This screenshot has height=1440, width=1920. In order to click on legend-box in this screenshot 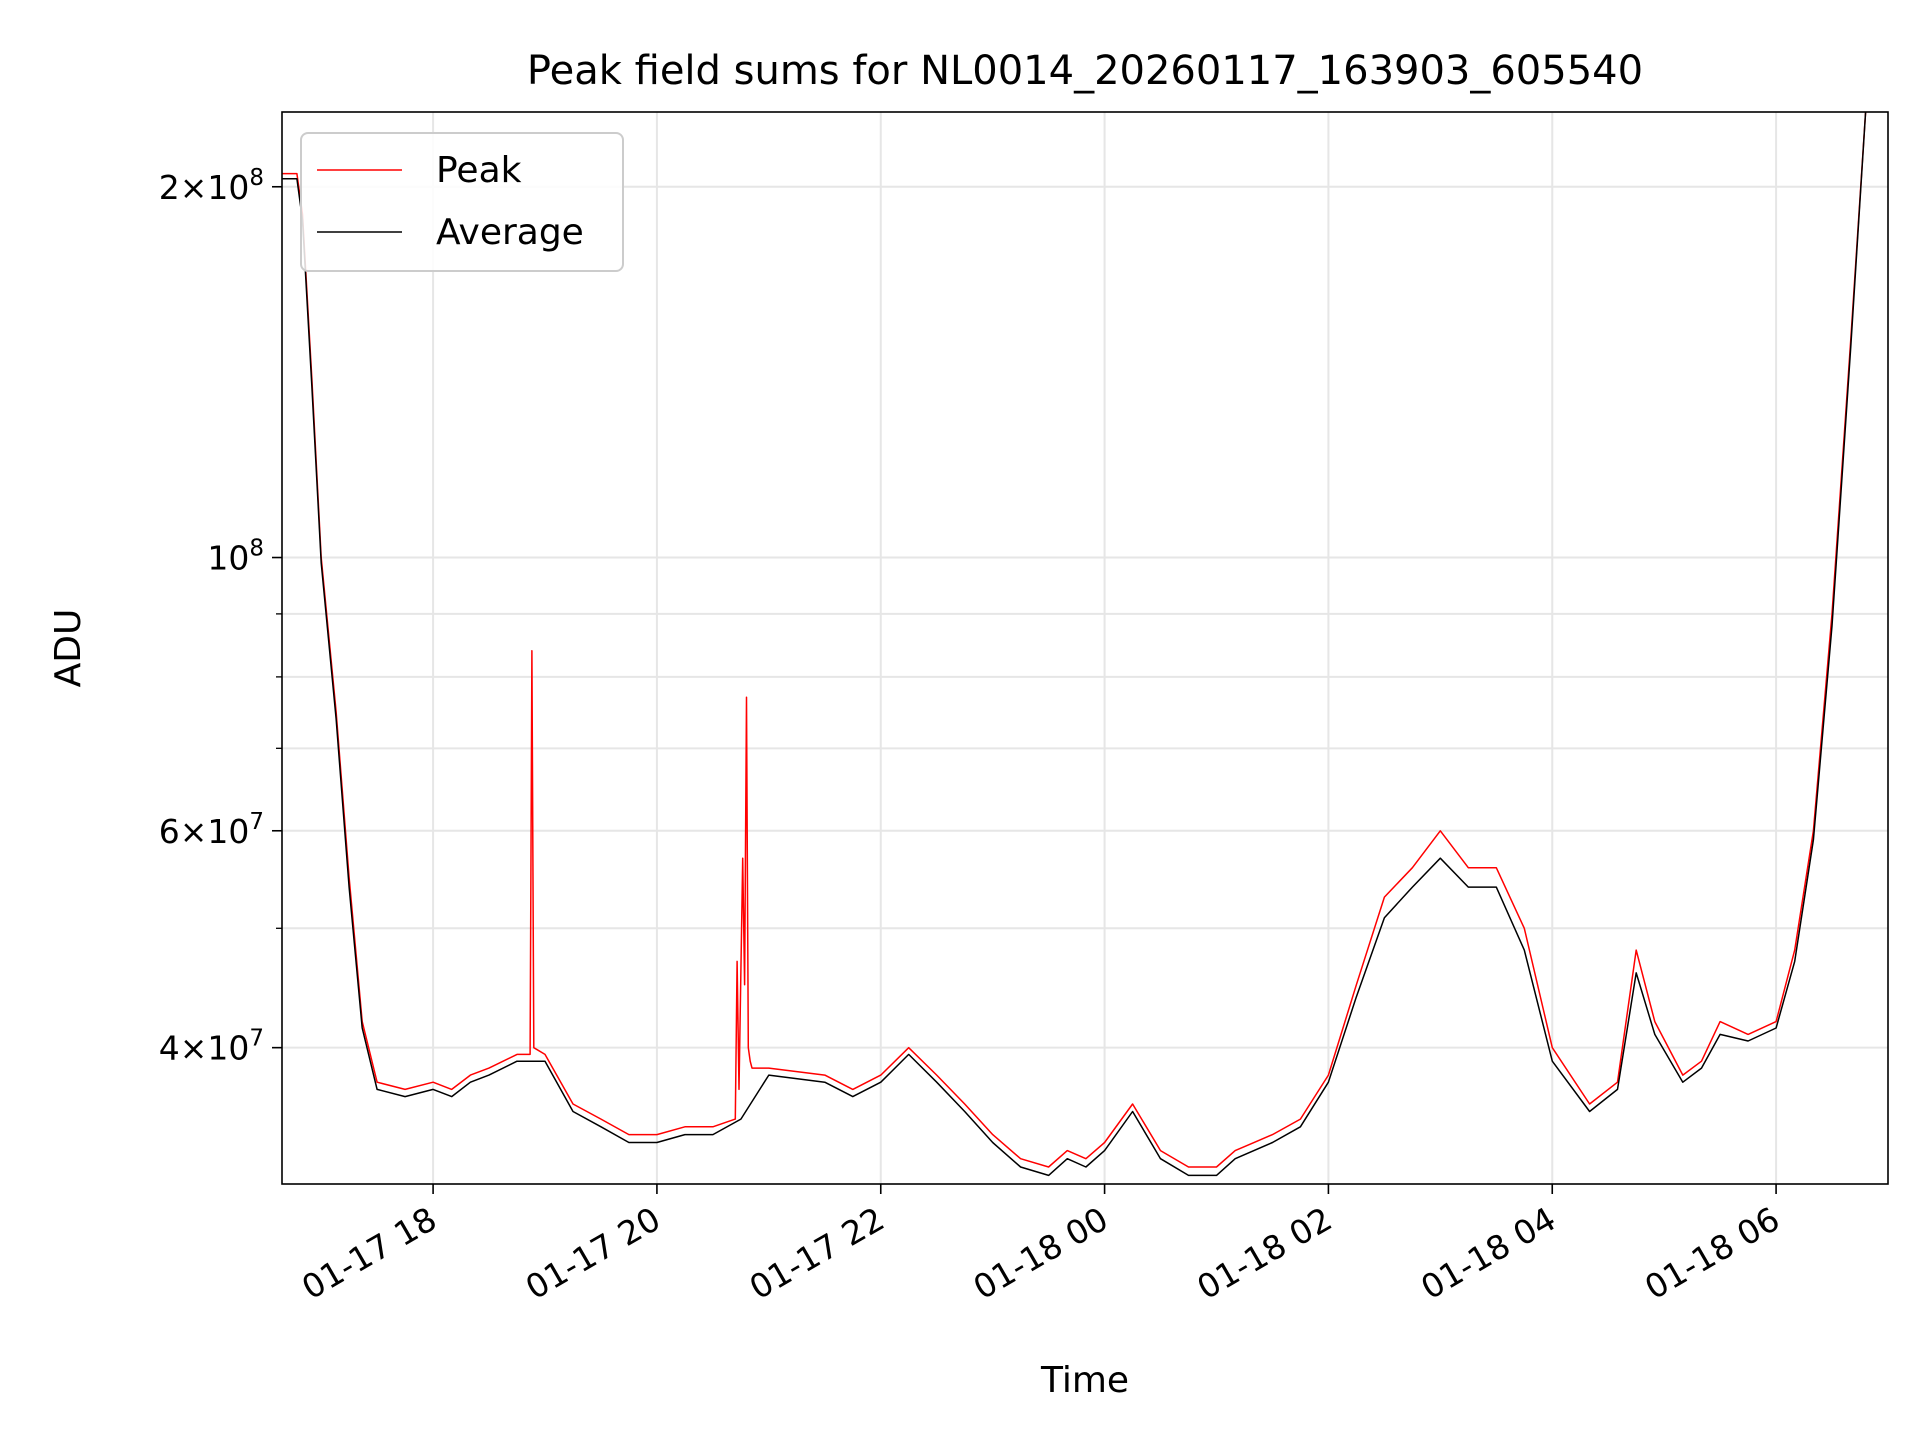, I will do `click(462, 202)`.